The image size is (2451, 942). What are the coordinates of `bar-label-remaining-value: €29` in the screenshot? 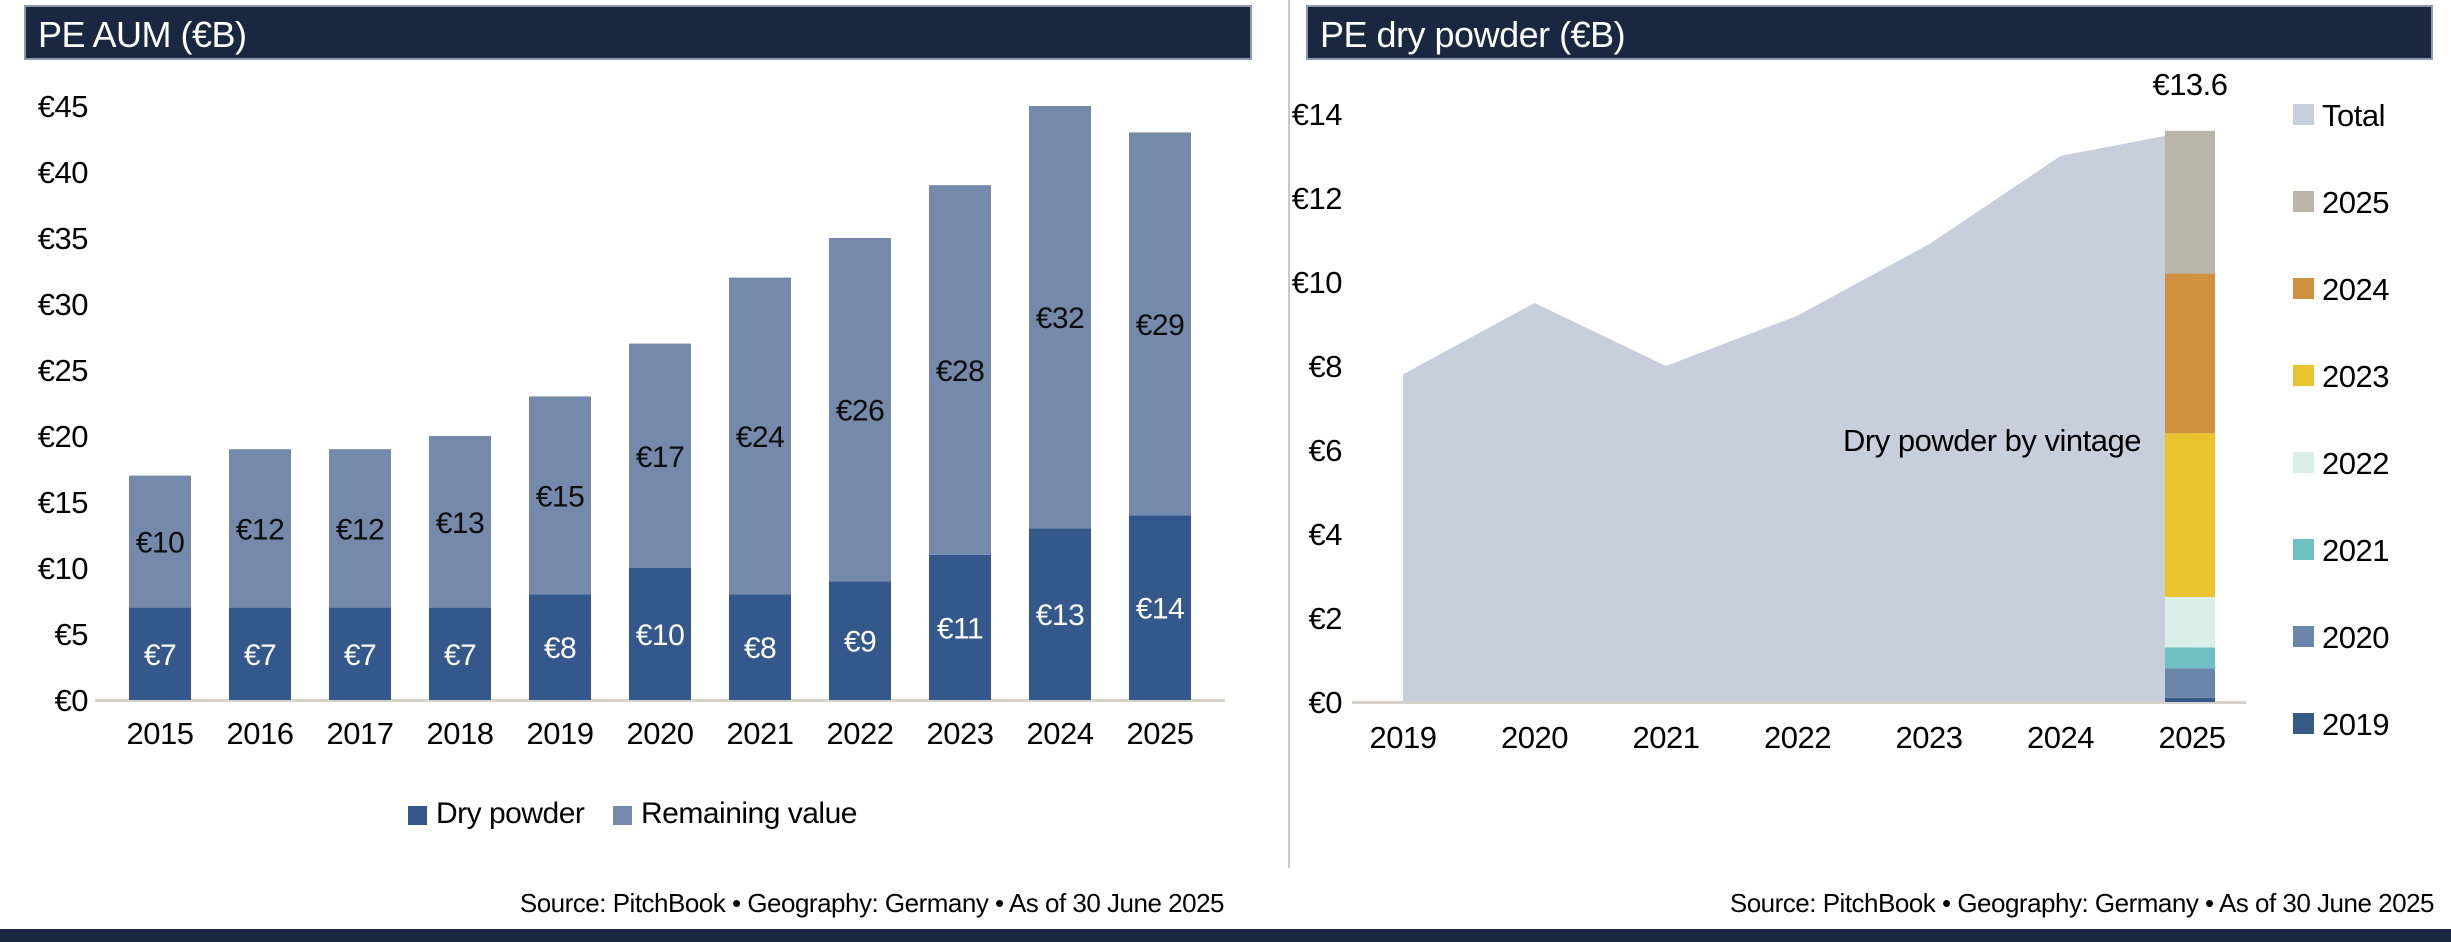 It's located at (1160, 325).